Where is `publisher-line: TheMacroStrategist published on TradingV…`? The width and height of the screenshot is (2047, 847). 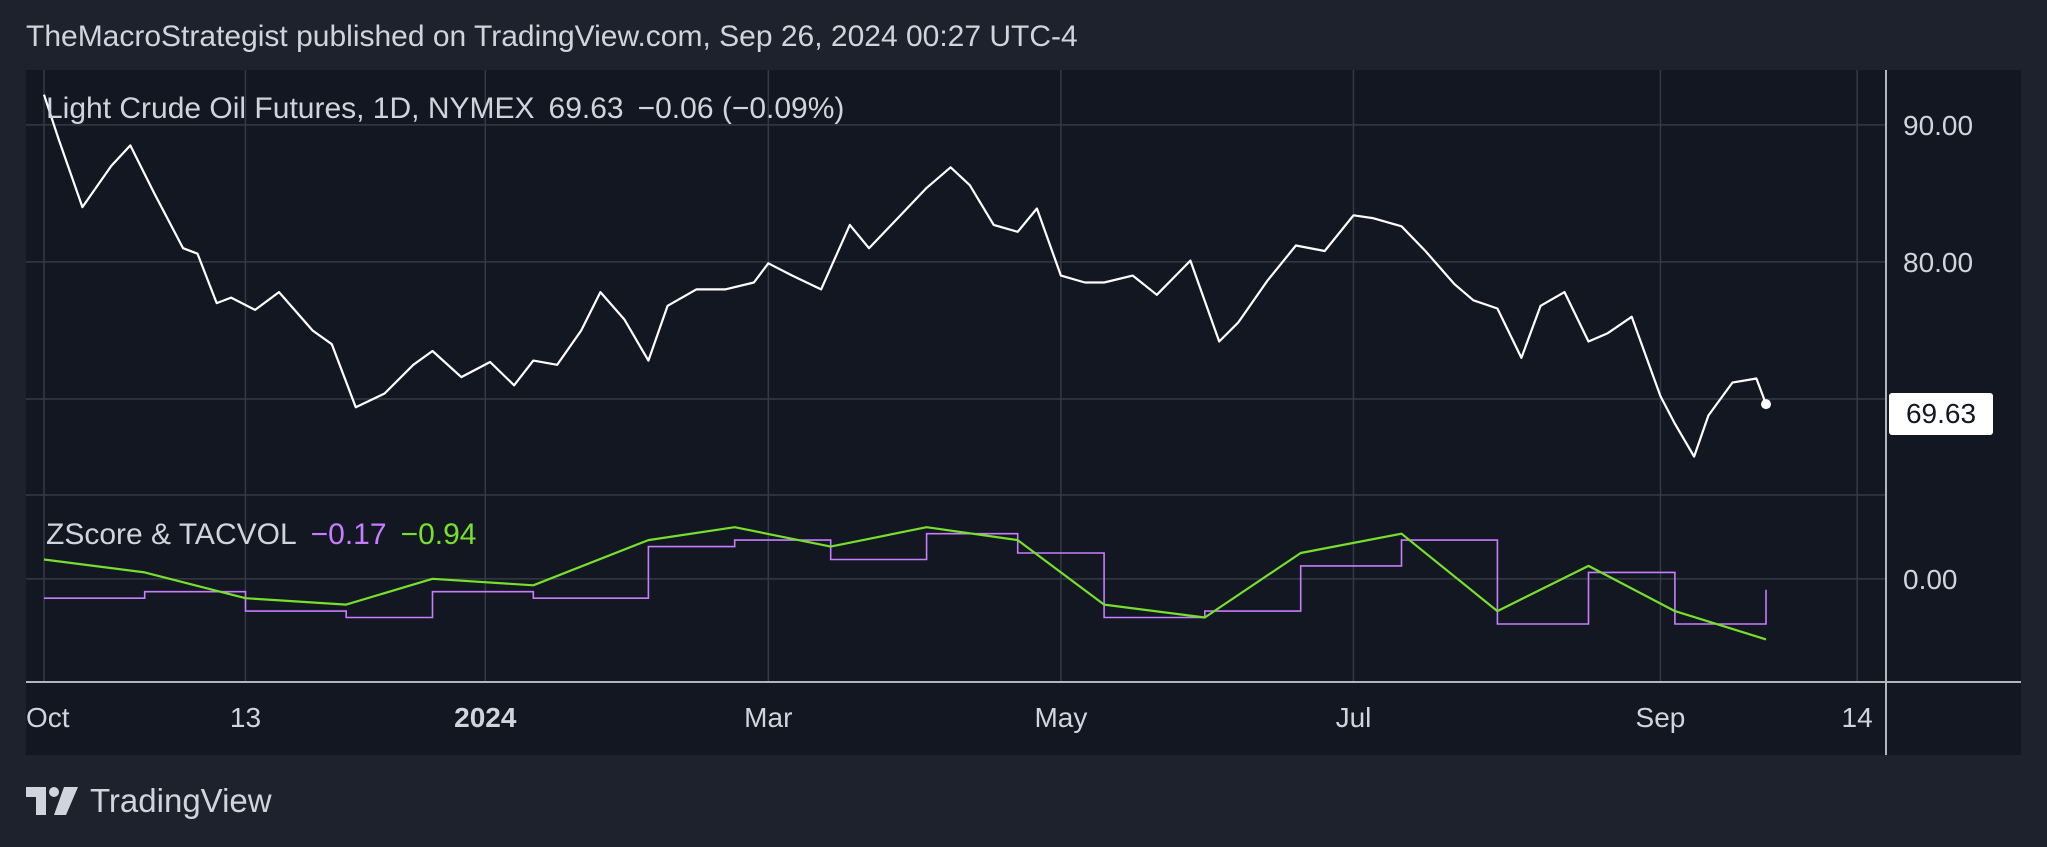 publisher-line: TheMacroStrategist published on TradingV… is located at coordinates (552, 36).